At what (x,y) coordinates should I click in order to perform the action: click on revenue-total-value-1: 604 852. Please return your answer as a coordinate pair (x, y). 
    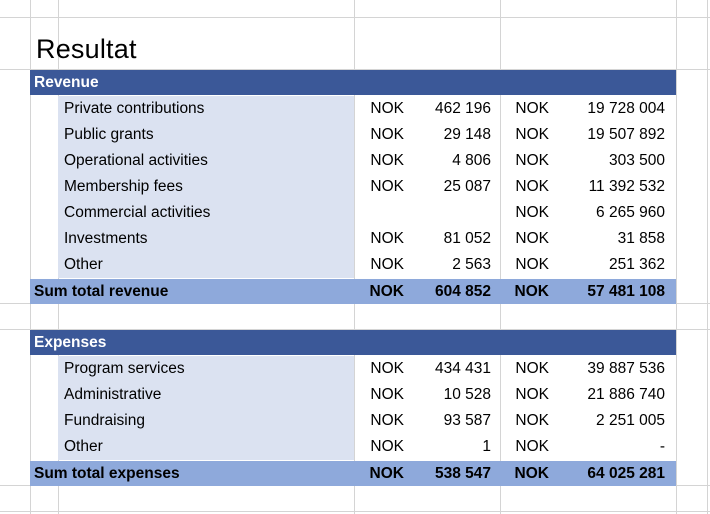
    Looking at the image, I should click on (462, 291).